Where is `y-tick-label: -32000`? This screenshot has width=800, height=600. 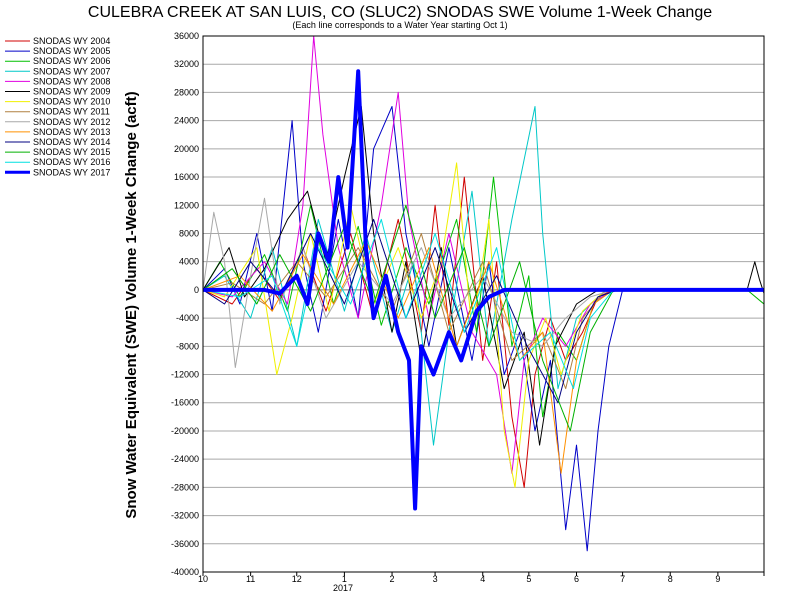 y-tick-label: -32000 is located at coordinates (185, 516).